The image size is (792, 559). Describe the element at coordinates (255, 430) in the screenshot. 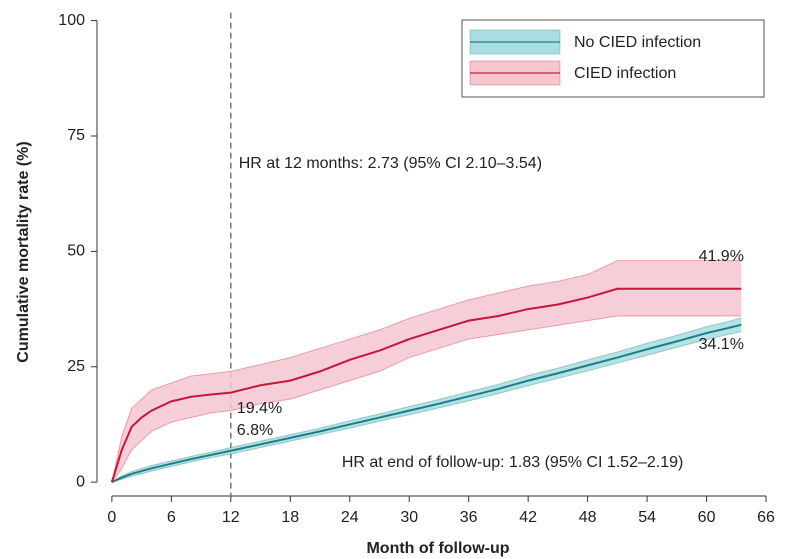

I see `data-label: 6.8%` at that location.